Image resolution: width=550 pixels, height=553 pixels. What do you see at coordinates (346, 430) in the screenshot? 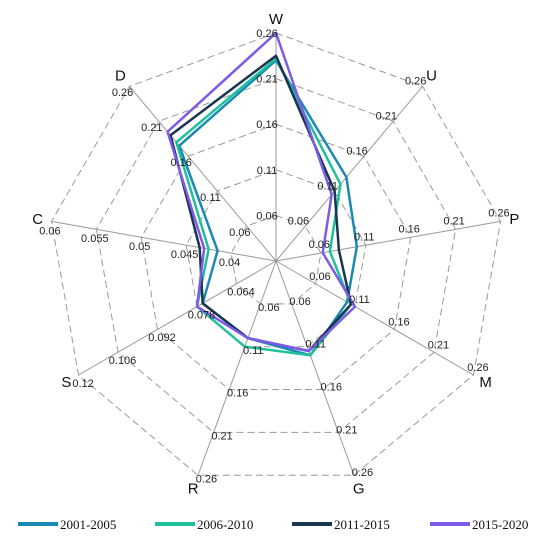
I see `tick-label-G-4: 0.21` at bounding box center [346, 430].